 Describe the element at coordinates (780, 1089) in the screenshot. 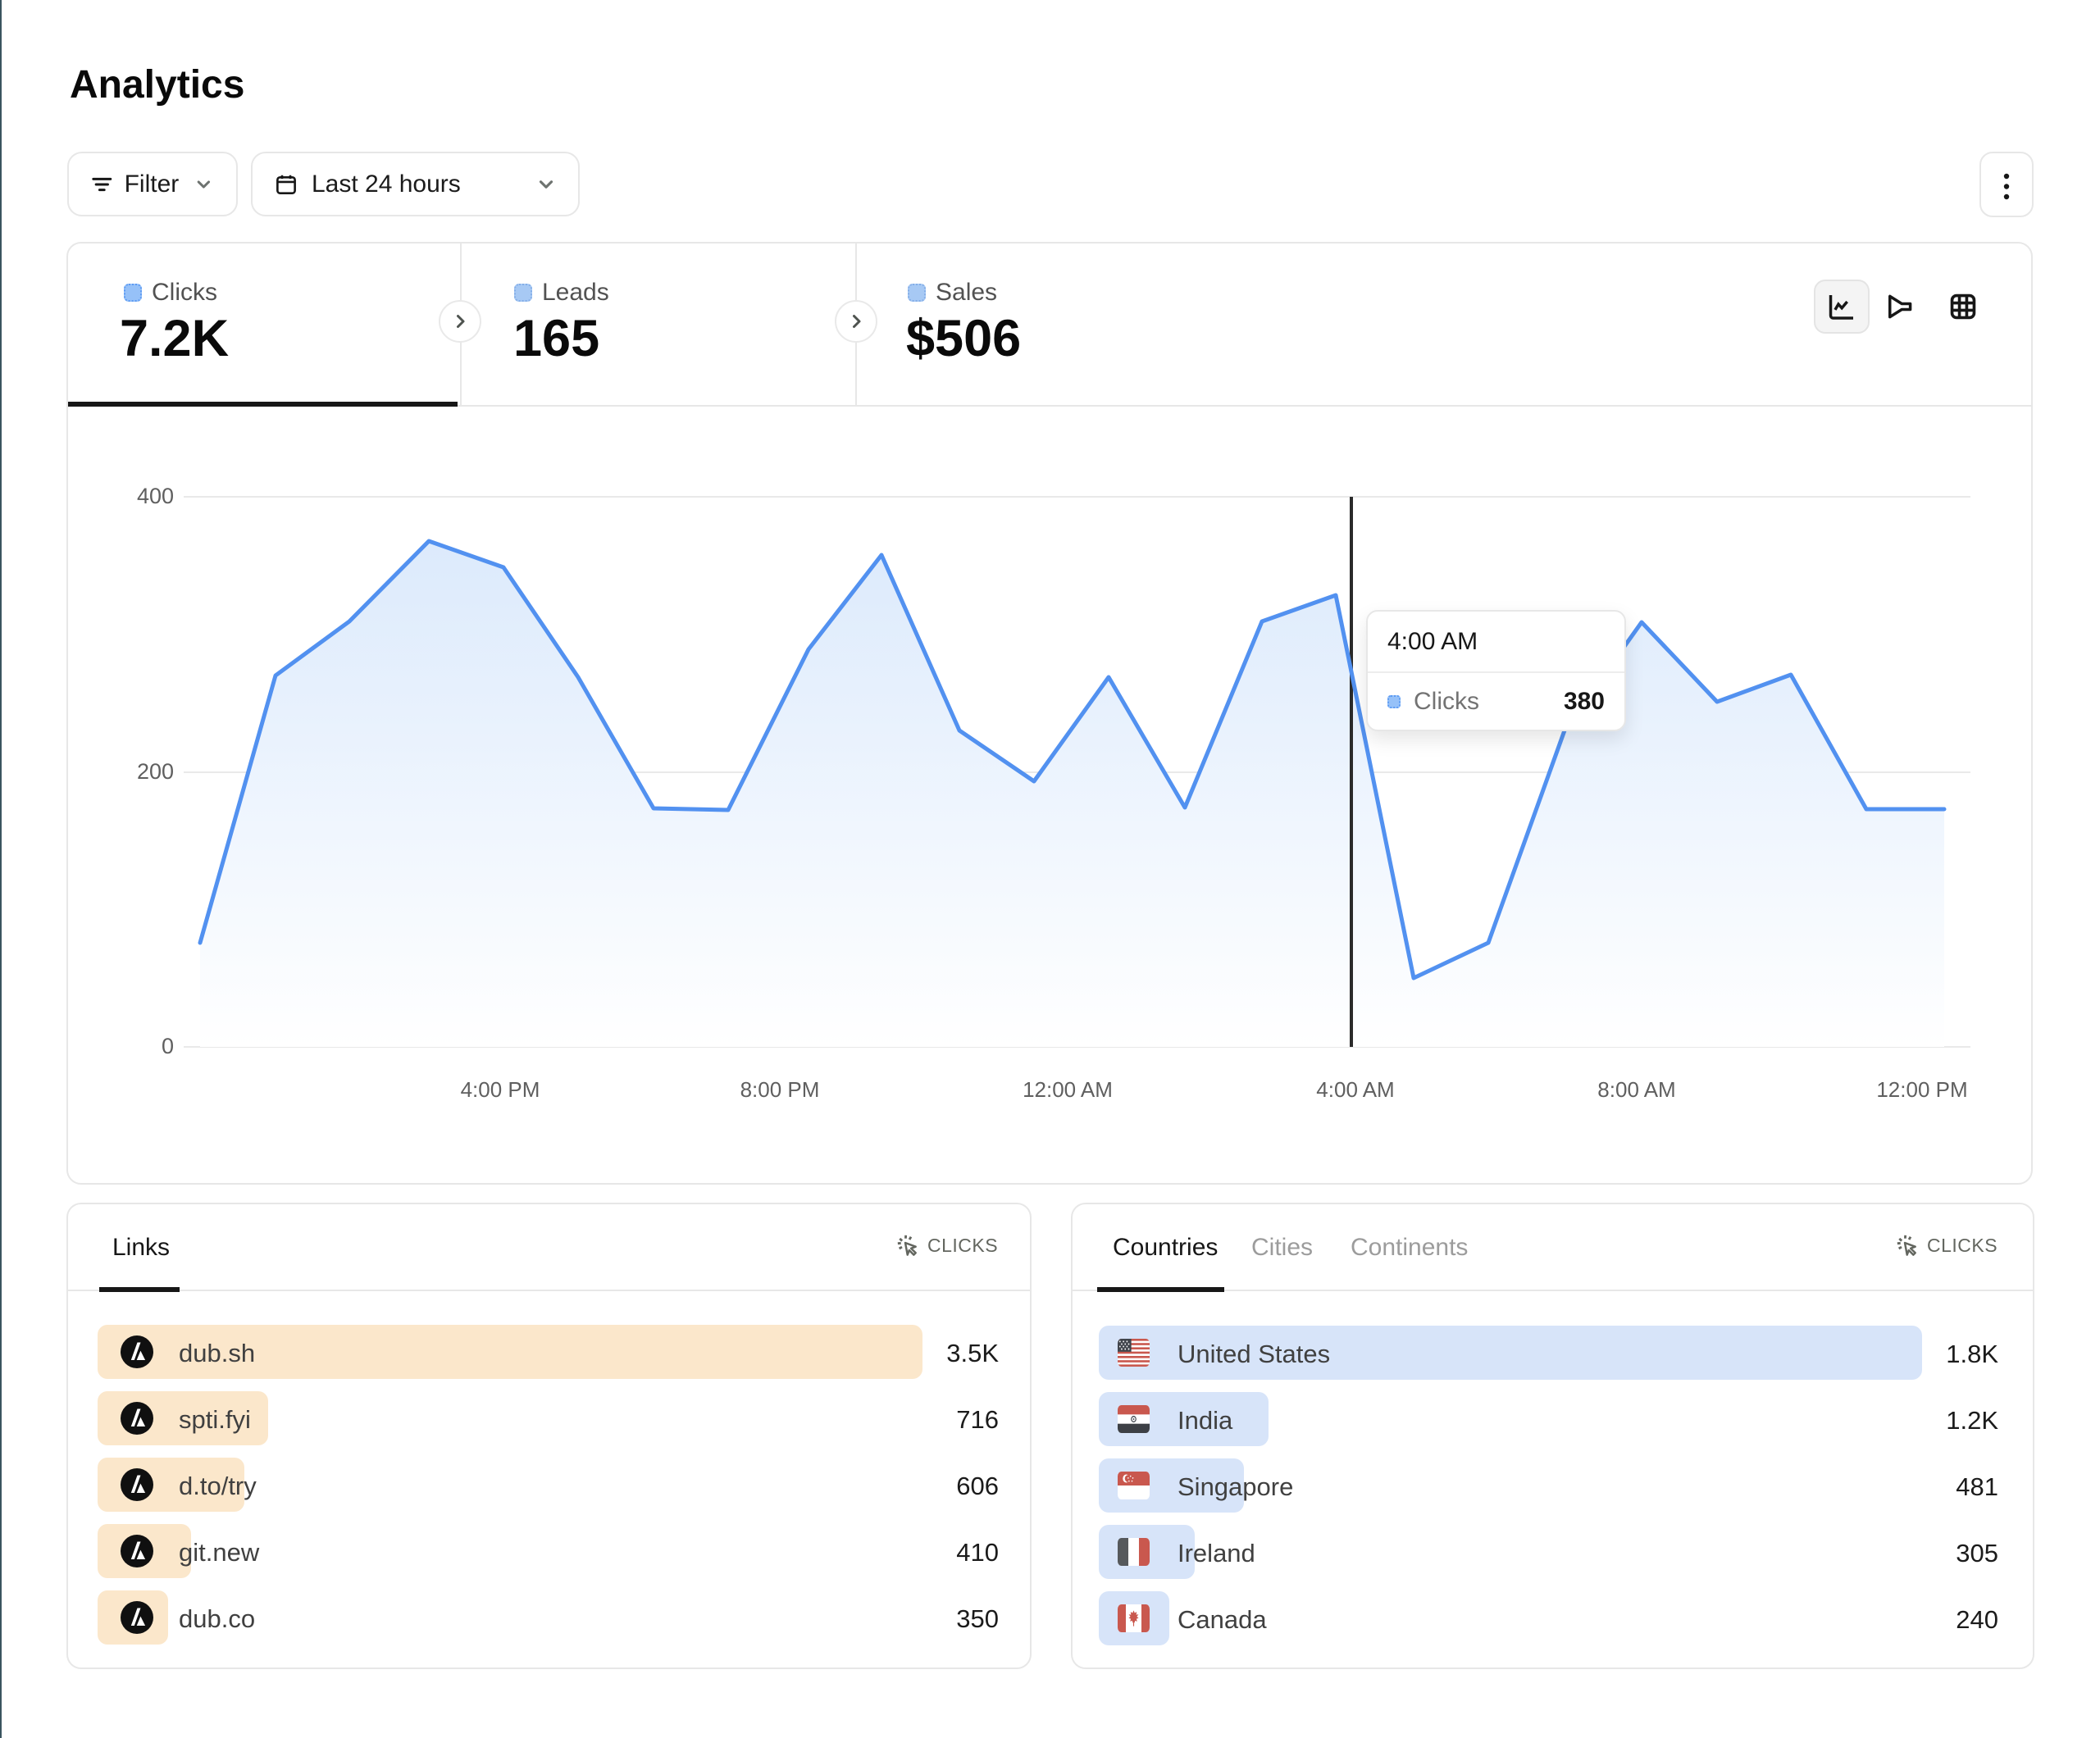

I see `svg-text: 8:00 PM` at that location.